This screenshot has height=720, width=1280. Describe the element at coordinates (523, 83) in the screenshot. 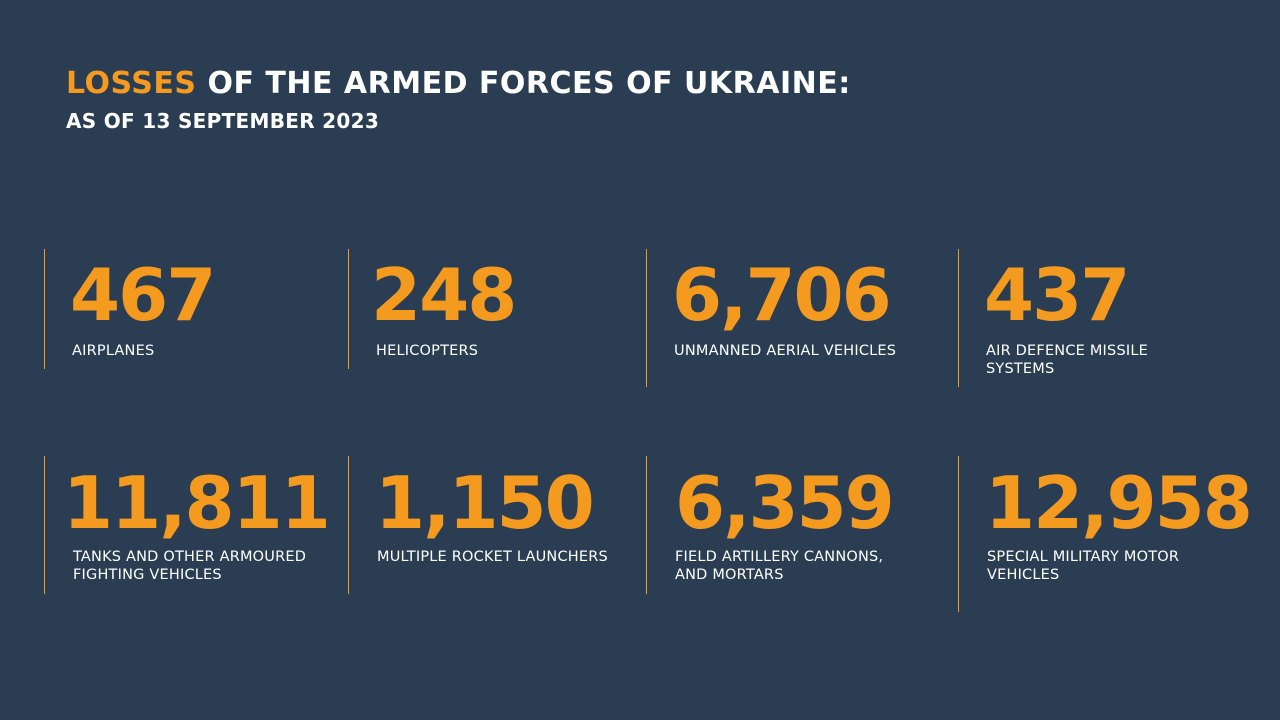

I see `title-rest: OF THE ARMED FORCES OF UKRAINE:` at that location.